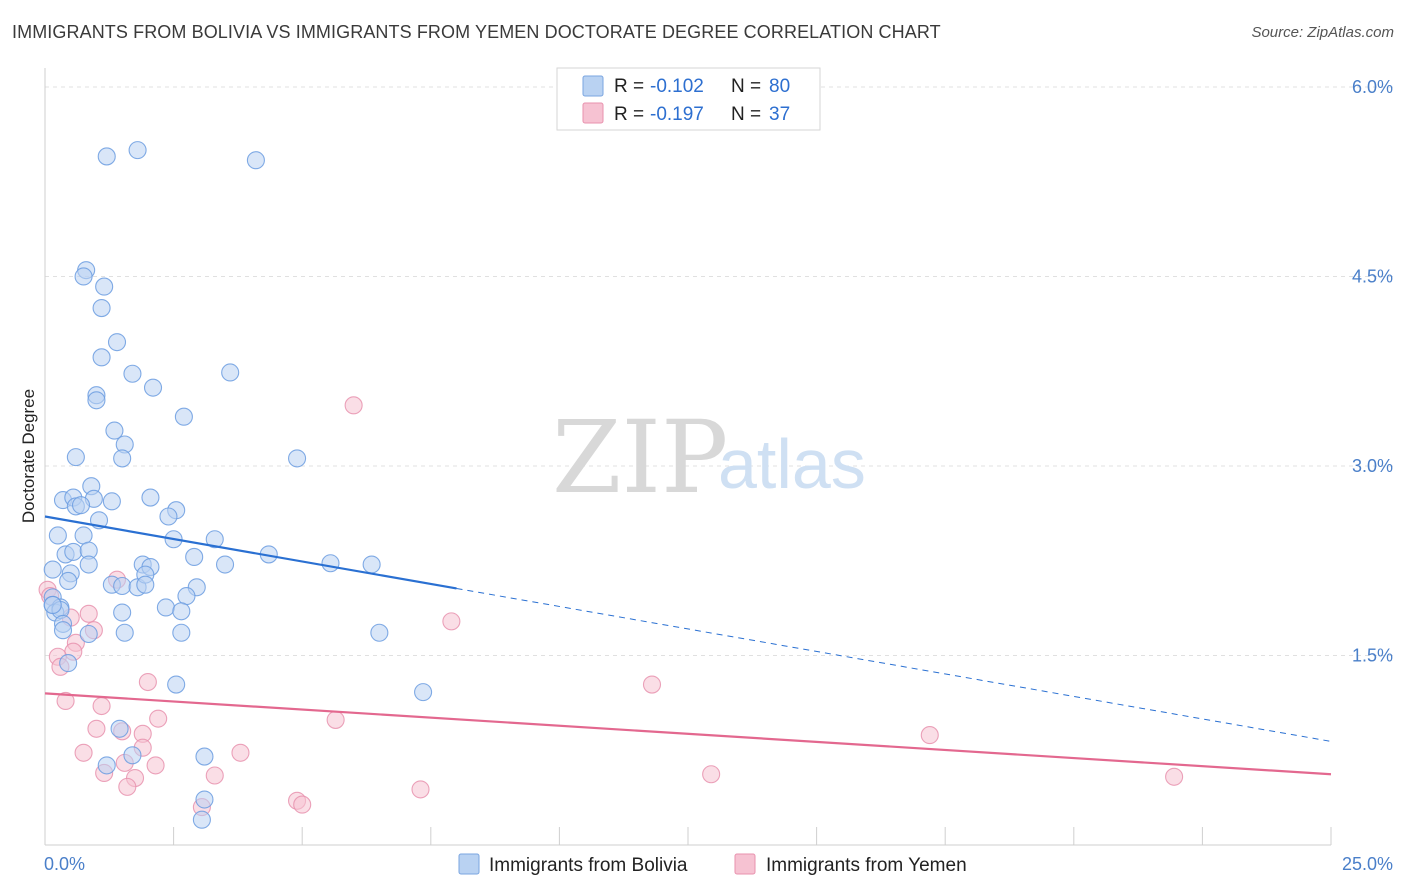 The height and width of the screenshot is (892, 1406). I want to click on y-axis-title: Doctorate Degree, so click(28, 456).